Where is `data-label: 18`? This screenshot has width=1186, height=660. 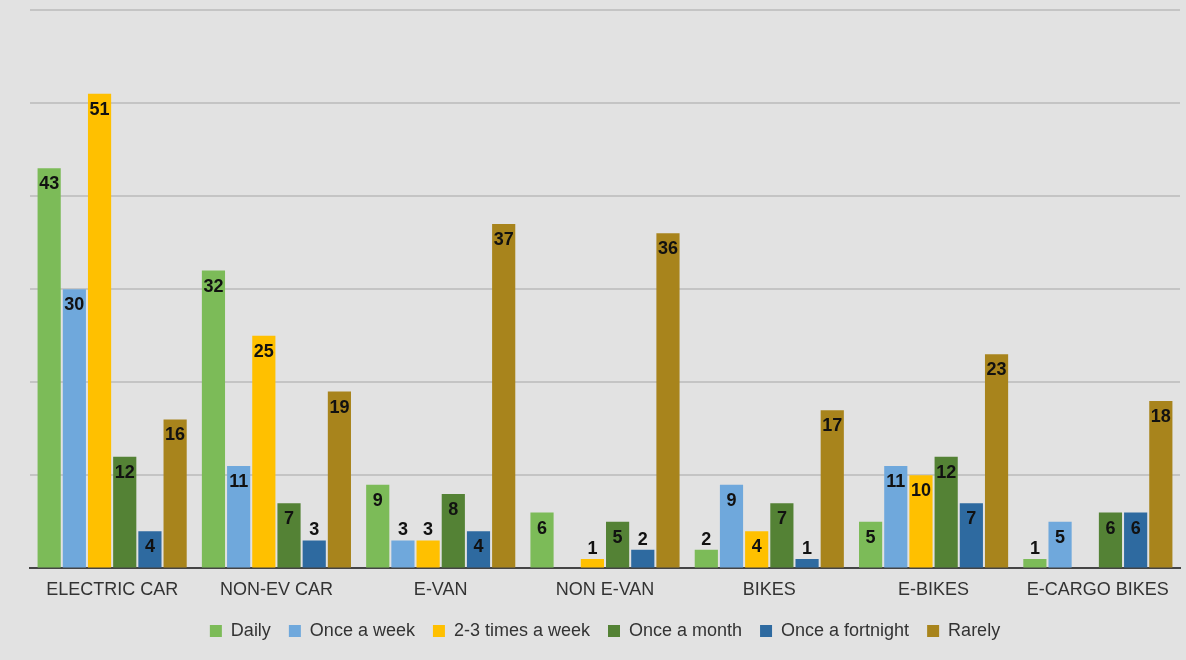 data-label: 18 is located at coordinates (1160, 415).